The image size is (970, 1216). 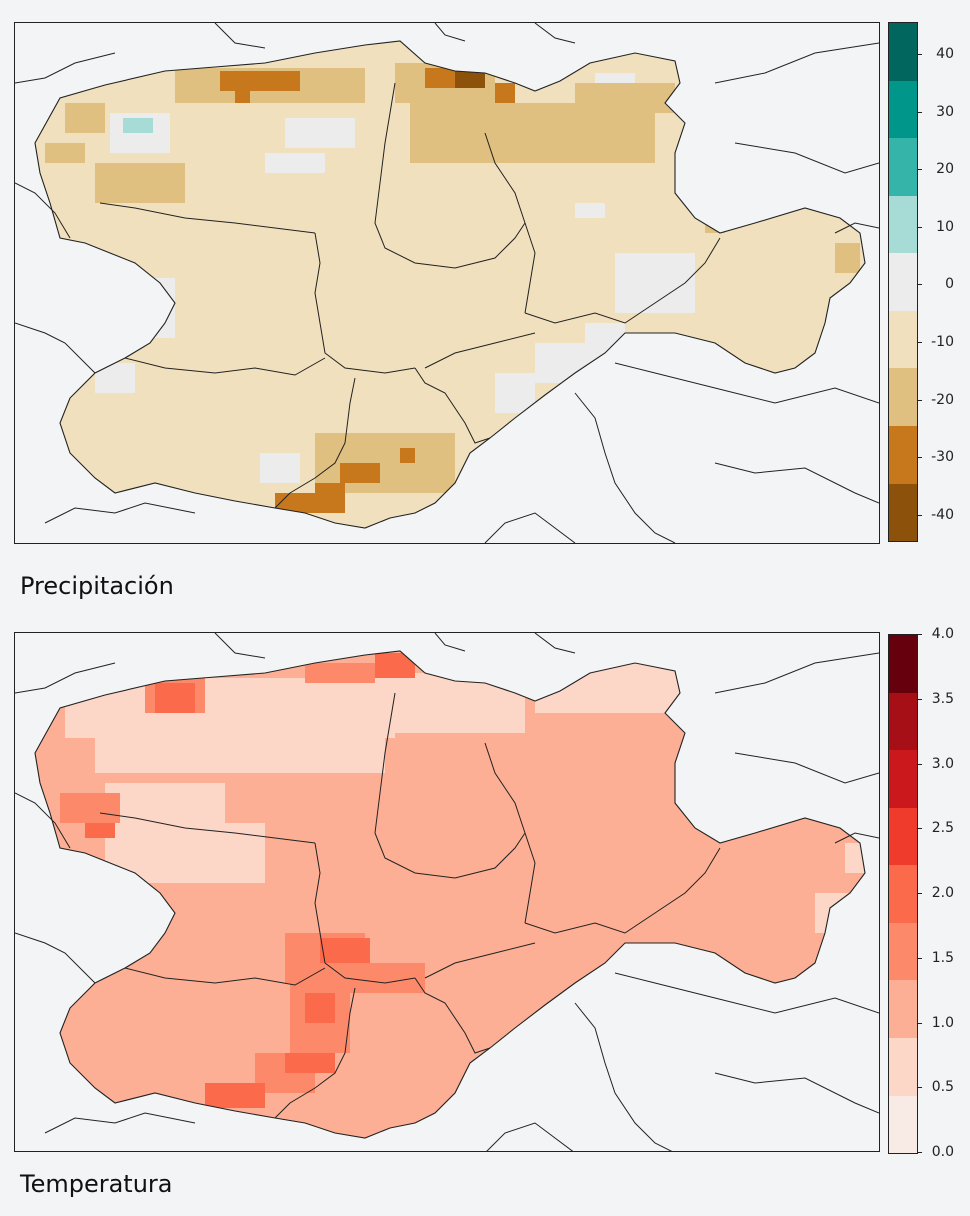 What do you see at coordinates (945, 54) in the screenshot?
I see `legend-tick-label: 40` at bounding box center [945, 54].